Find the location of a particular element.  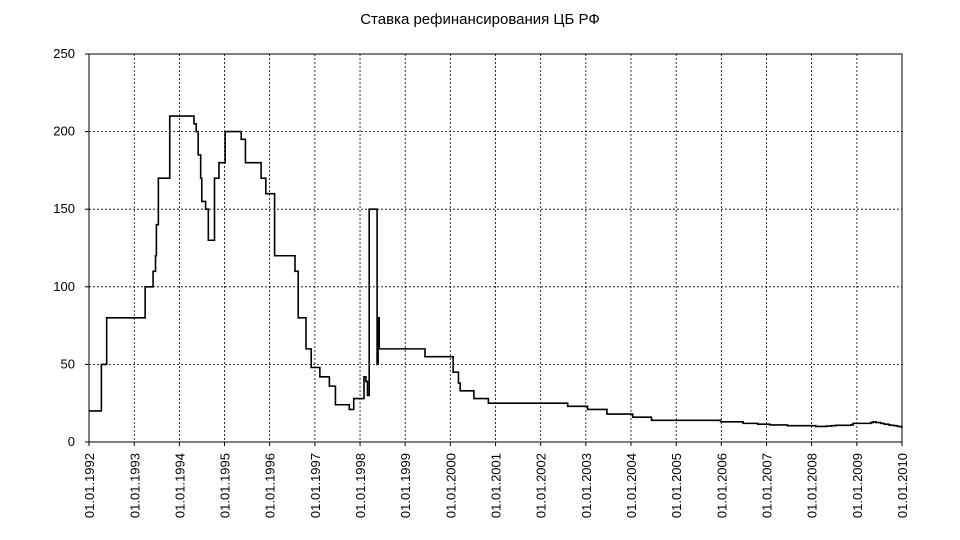

y-tick-label: 150 is located at coordinates (64, 208).